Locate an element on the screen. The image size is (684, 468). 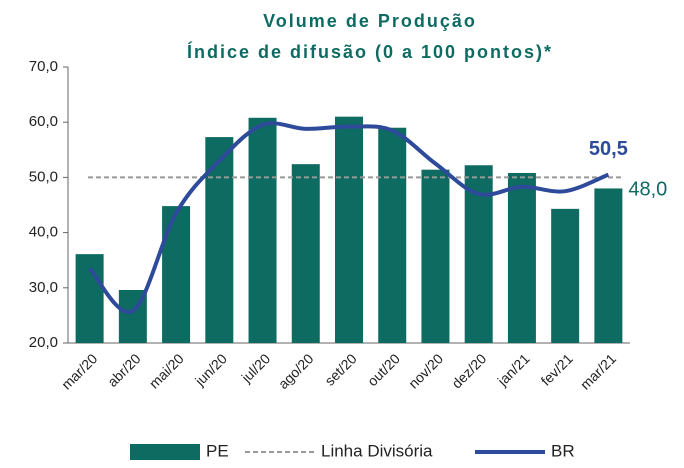
x-tick-label: fev/21 is located at coordinates (557, 369).